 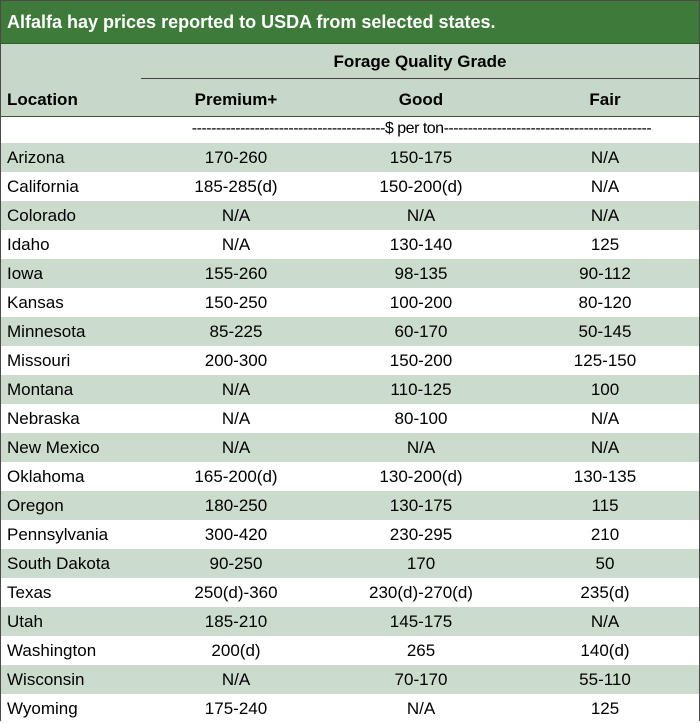 I want to click on table-row: Wyoming 175-240 N/A 125, so click(x=350, y=708).